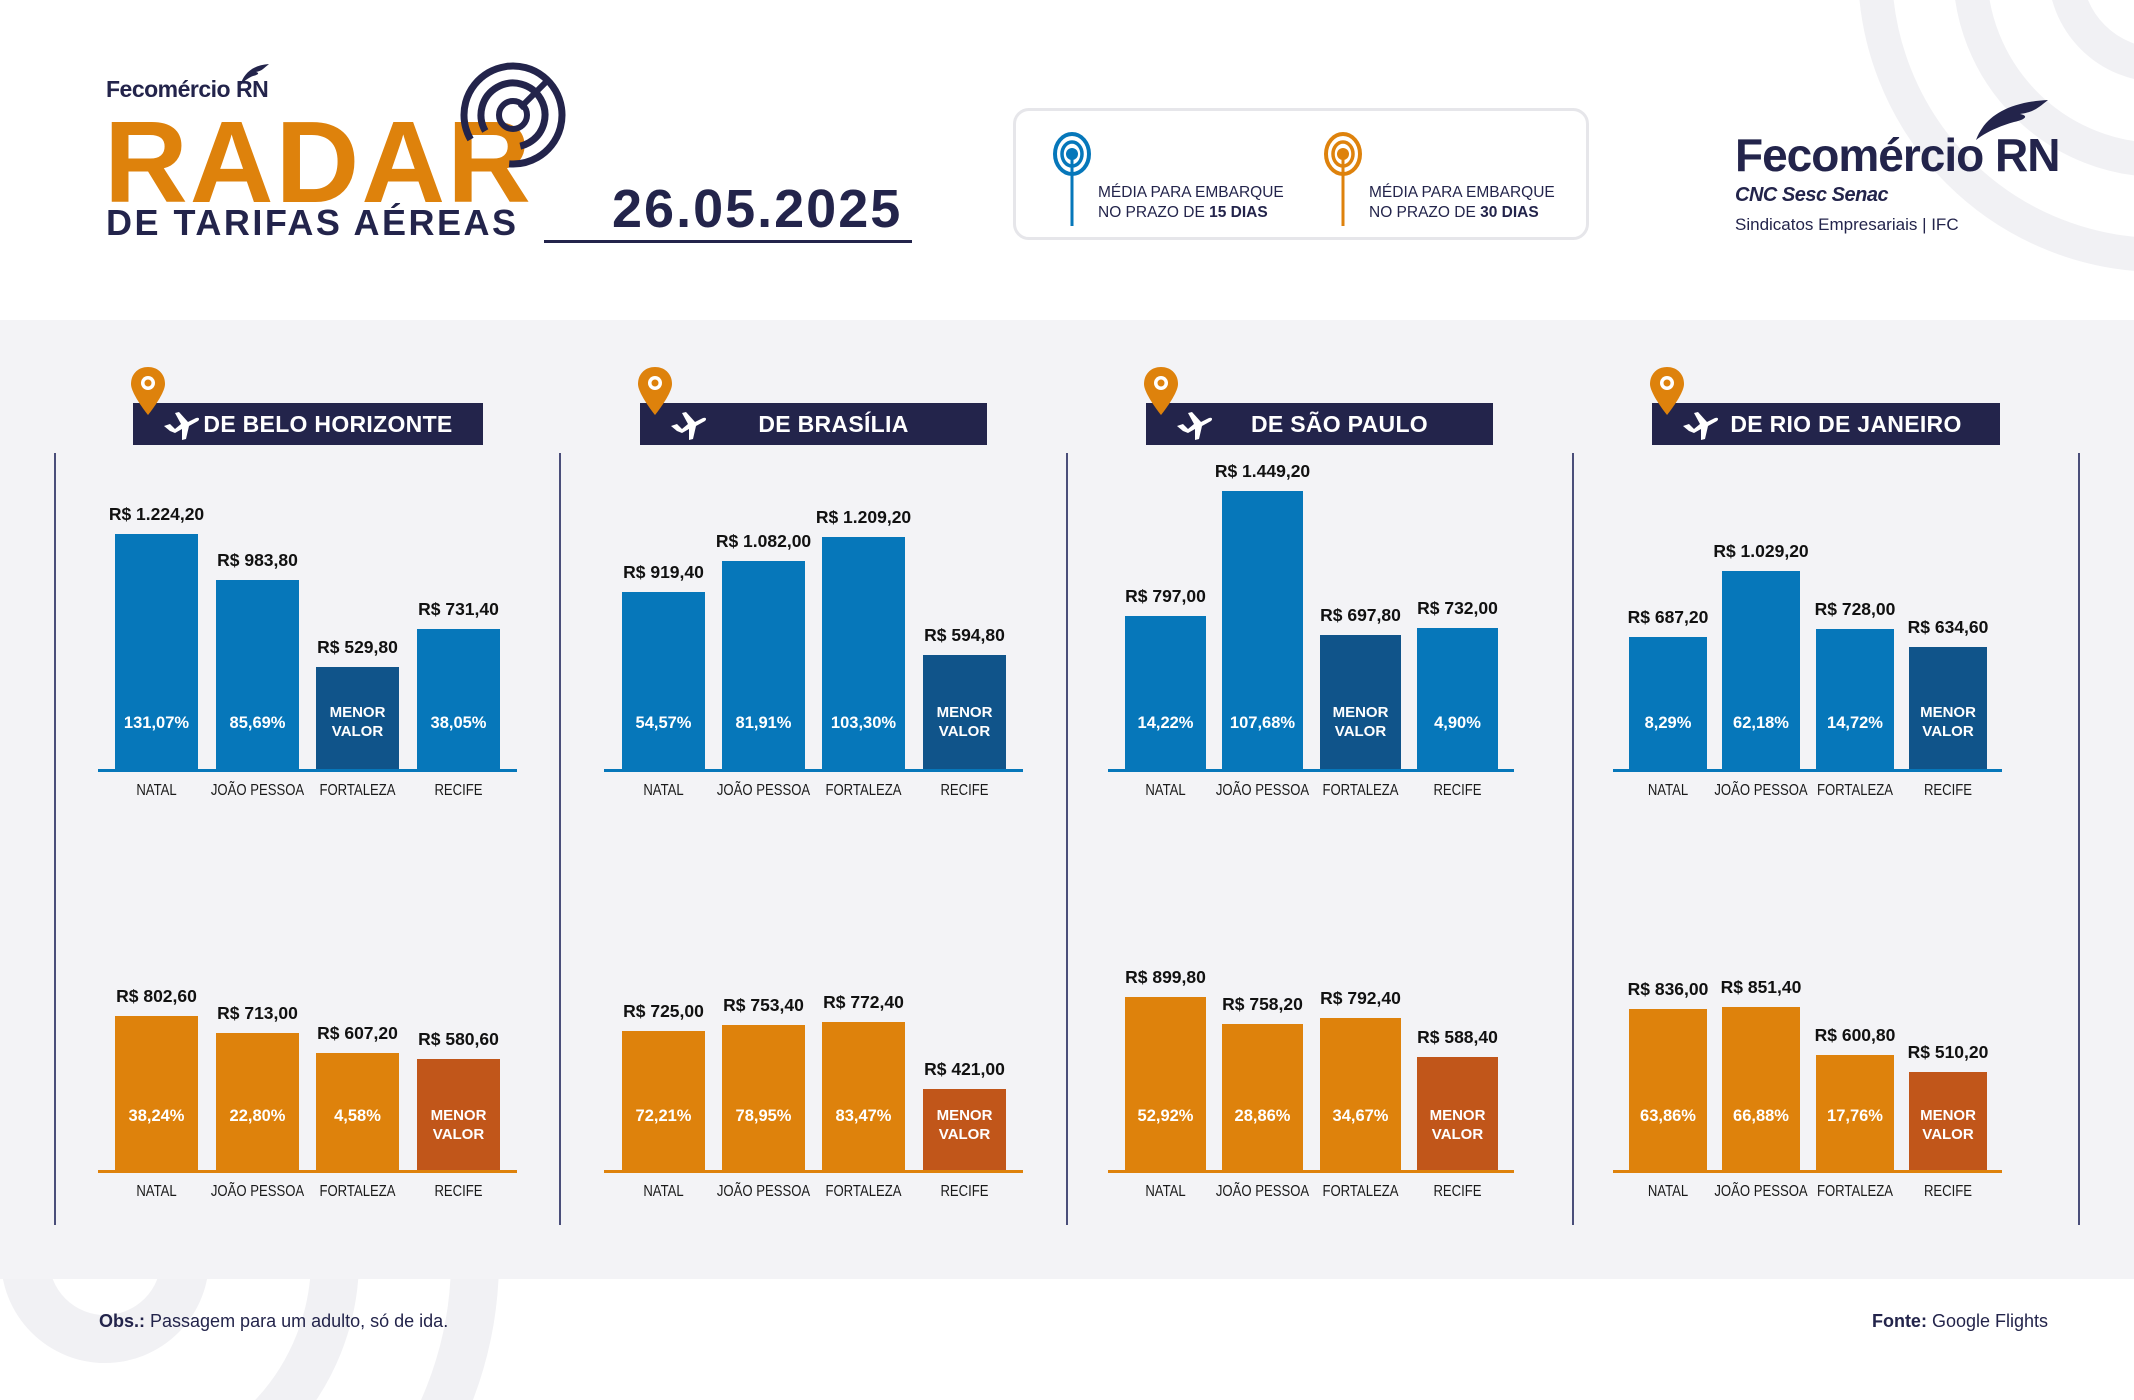 The height and width of the screenshot is (1400, 2134). I want to click on bar-percent-label: 85,69%, so click(257, 723).